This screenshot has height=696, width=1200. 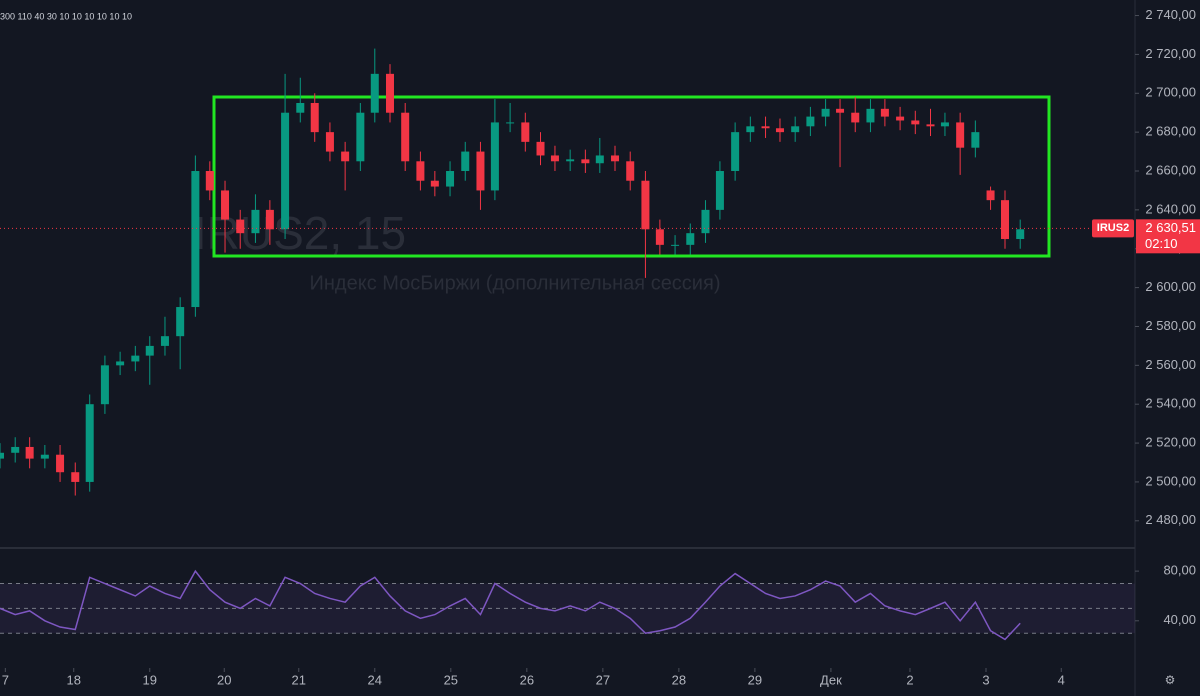 What do you see at coordinates (1170, 14) in the screenshot?
I see `y-tick-label: 2 740,00` at bounding box center [1170, 14].